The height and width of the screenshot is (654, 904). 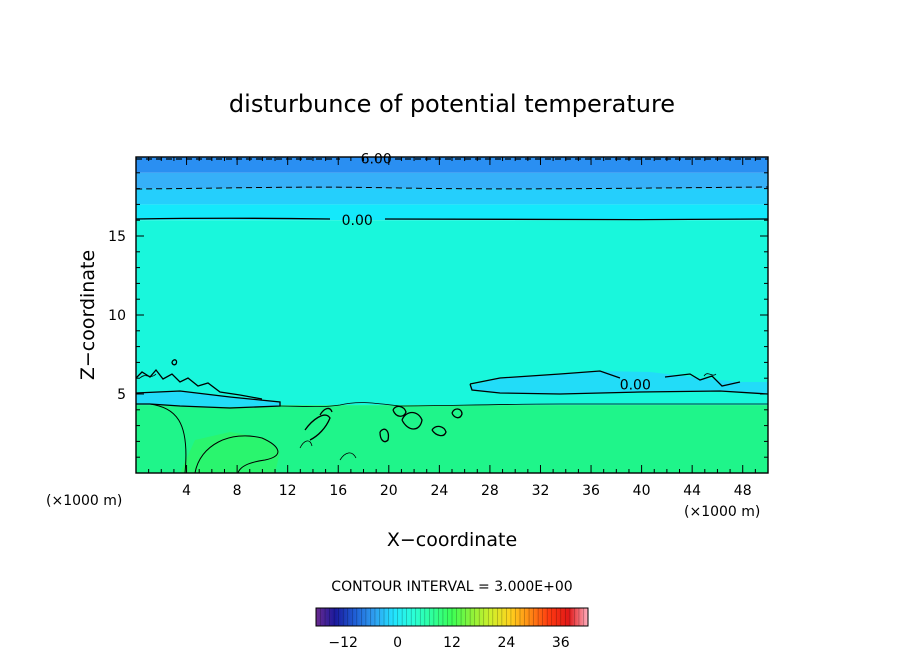 I want to click on contour-zero-mid, so click(x=618, y=382).